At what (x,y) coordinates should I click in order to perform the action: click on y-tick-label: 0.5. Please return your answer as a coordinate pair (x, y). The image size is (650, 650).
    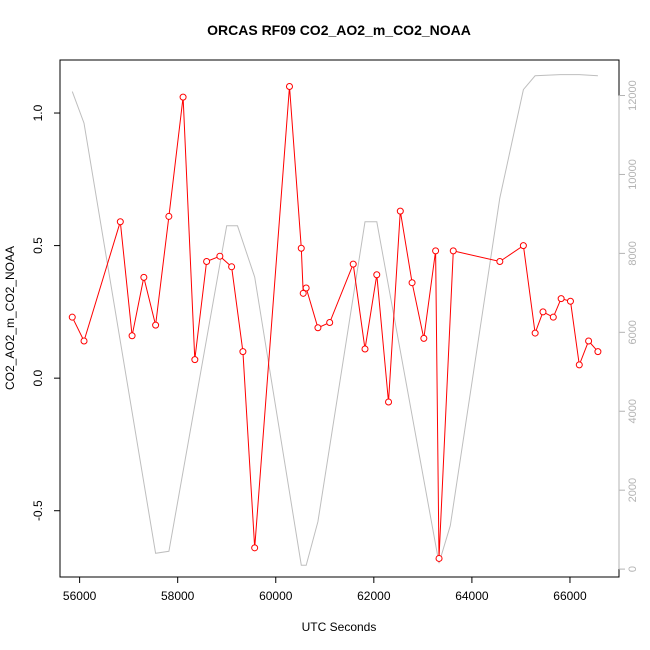
    Looking at the image, I should click on (38, 245).